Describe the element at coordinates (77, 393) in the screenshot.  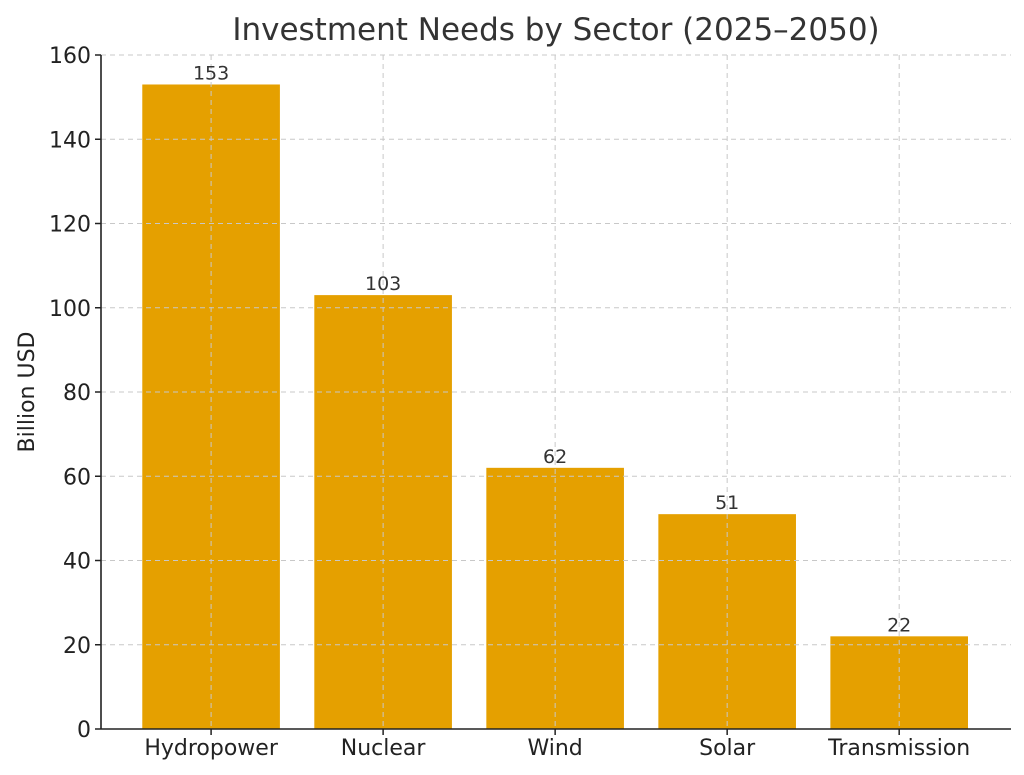
I see `y-tick-label: 80` at that location.